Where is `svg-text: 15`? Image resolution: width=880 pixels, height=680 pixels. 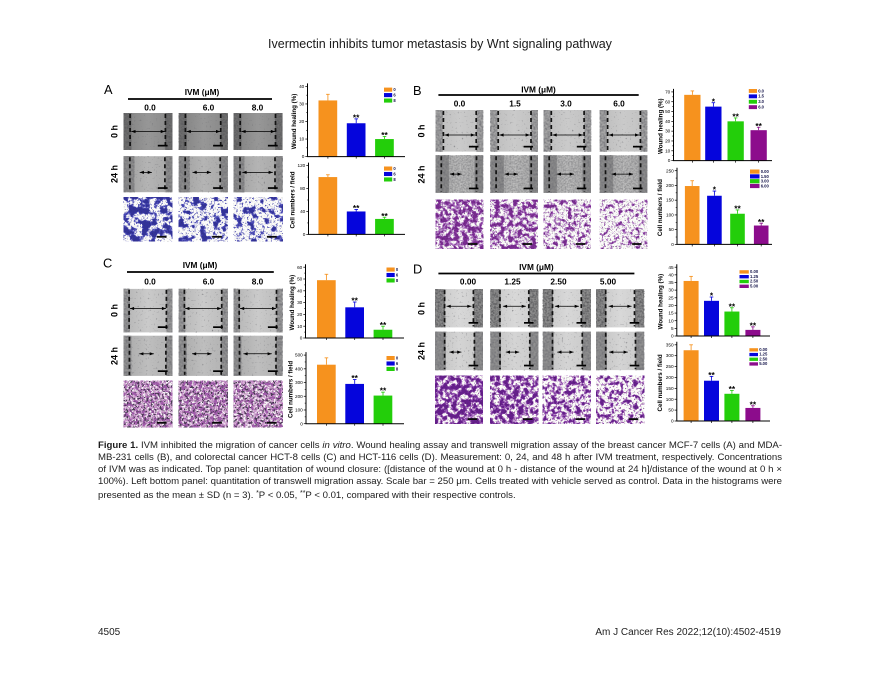 svg-text: 15 is located at coordinates (671, 313).